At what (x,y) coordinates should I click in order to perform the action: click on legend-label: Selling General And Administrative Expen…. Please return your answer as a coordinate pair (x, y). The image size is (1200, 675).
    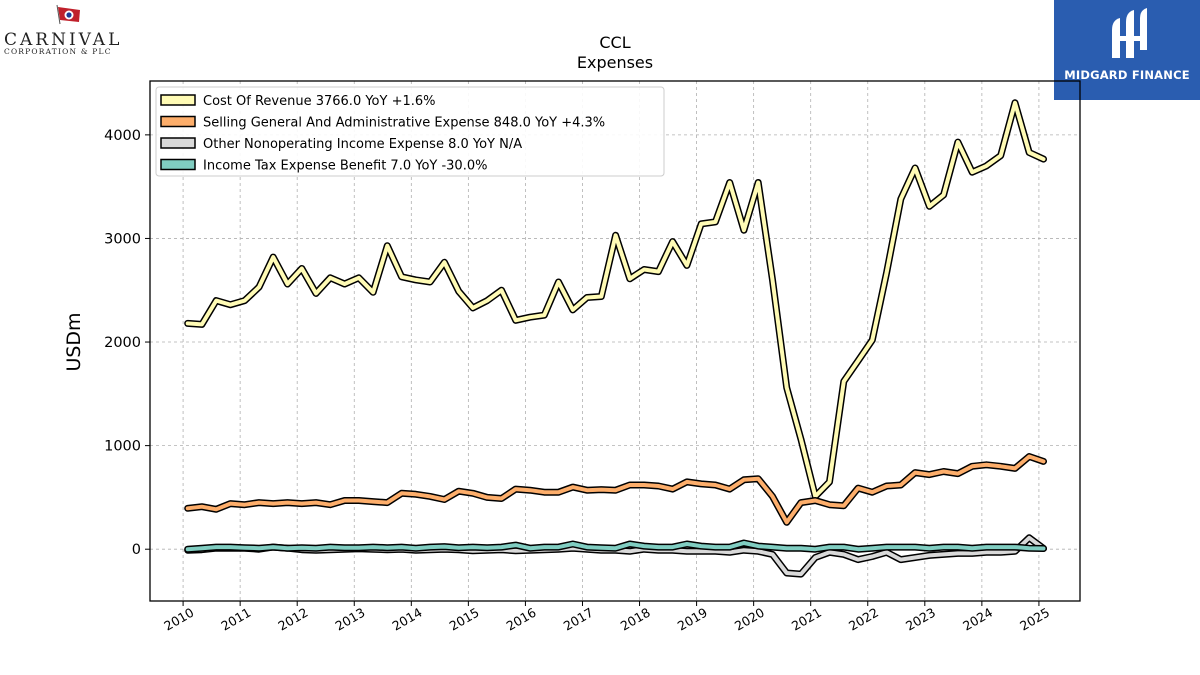
    Looking at the image, I should click on (404, 123).